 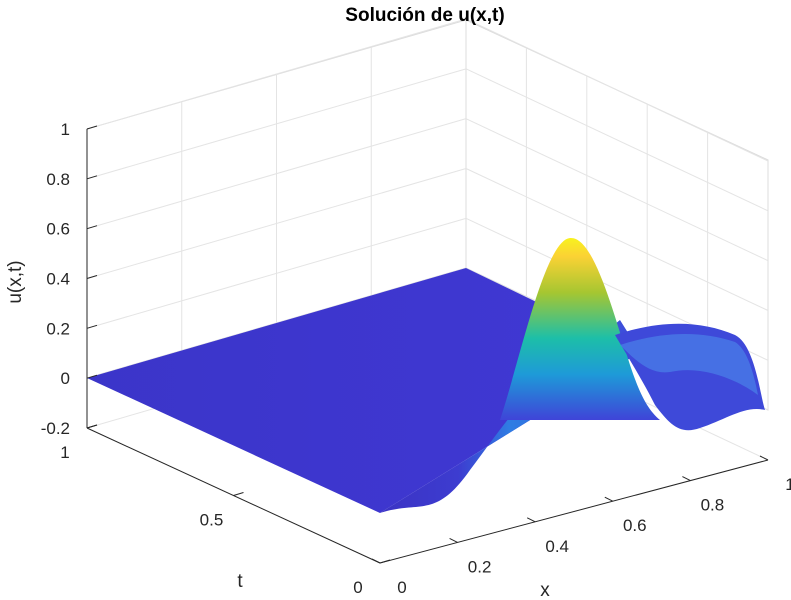 I want to click on z-tick-label: 0.4, so click(x=58, y=279).